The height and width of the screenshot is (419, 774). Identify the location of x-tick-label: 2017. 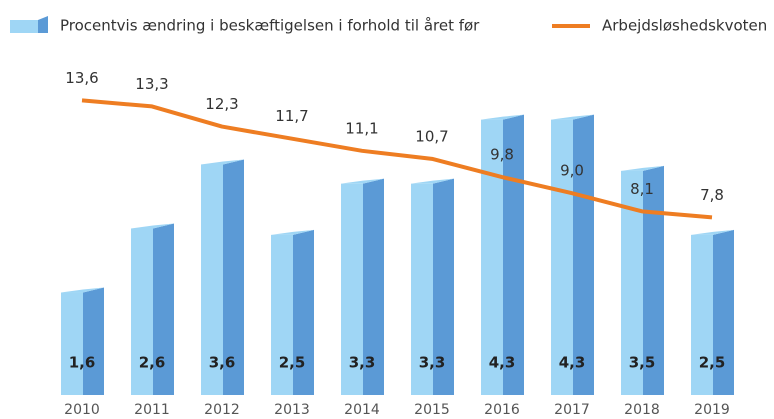
(572, 410).